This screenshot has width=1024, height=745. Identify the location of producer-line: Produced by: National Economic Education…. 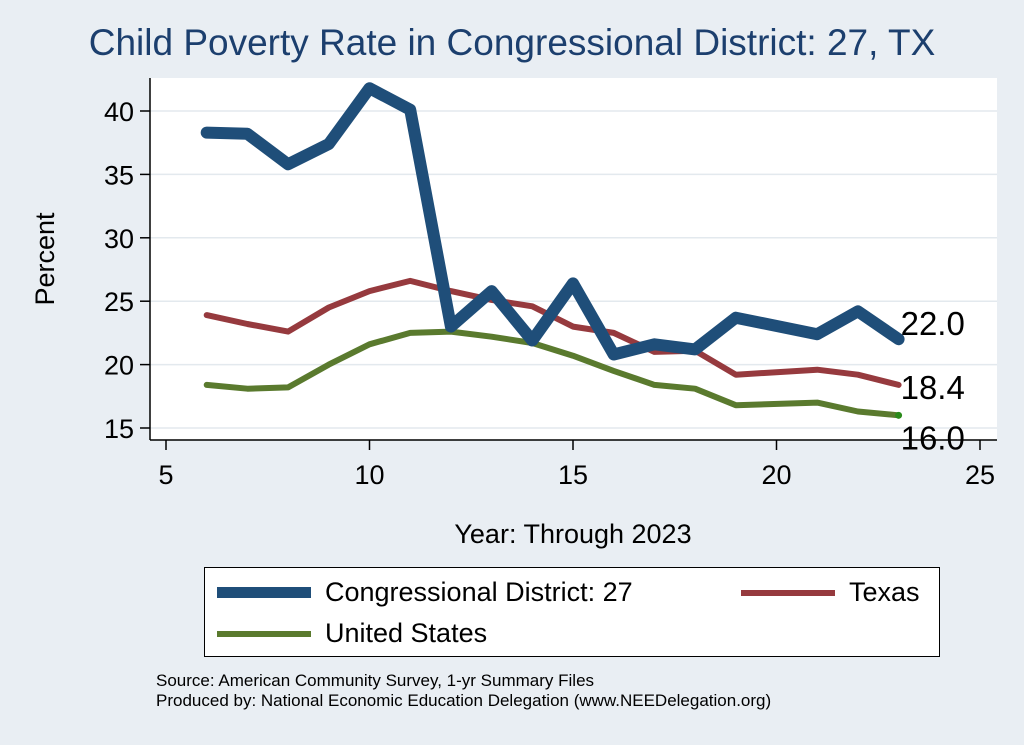
(464, 700).